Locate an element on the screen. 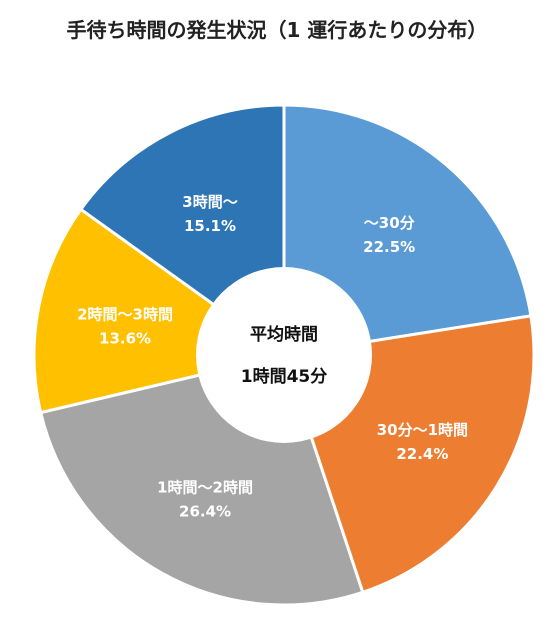 The image size is (554, 625). slice-value-label-2: 22.4% is located at coordinates (422, 454).